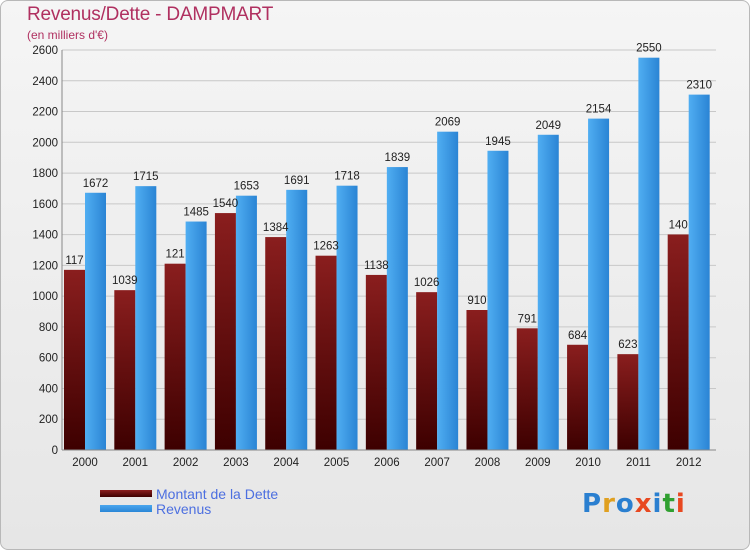 The width and height of the screenshot is (750, 550). Describe the element at coordinates (297, 319) in the screenshot. I see `bar-revenus-2004` at that location.